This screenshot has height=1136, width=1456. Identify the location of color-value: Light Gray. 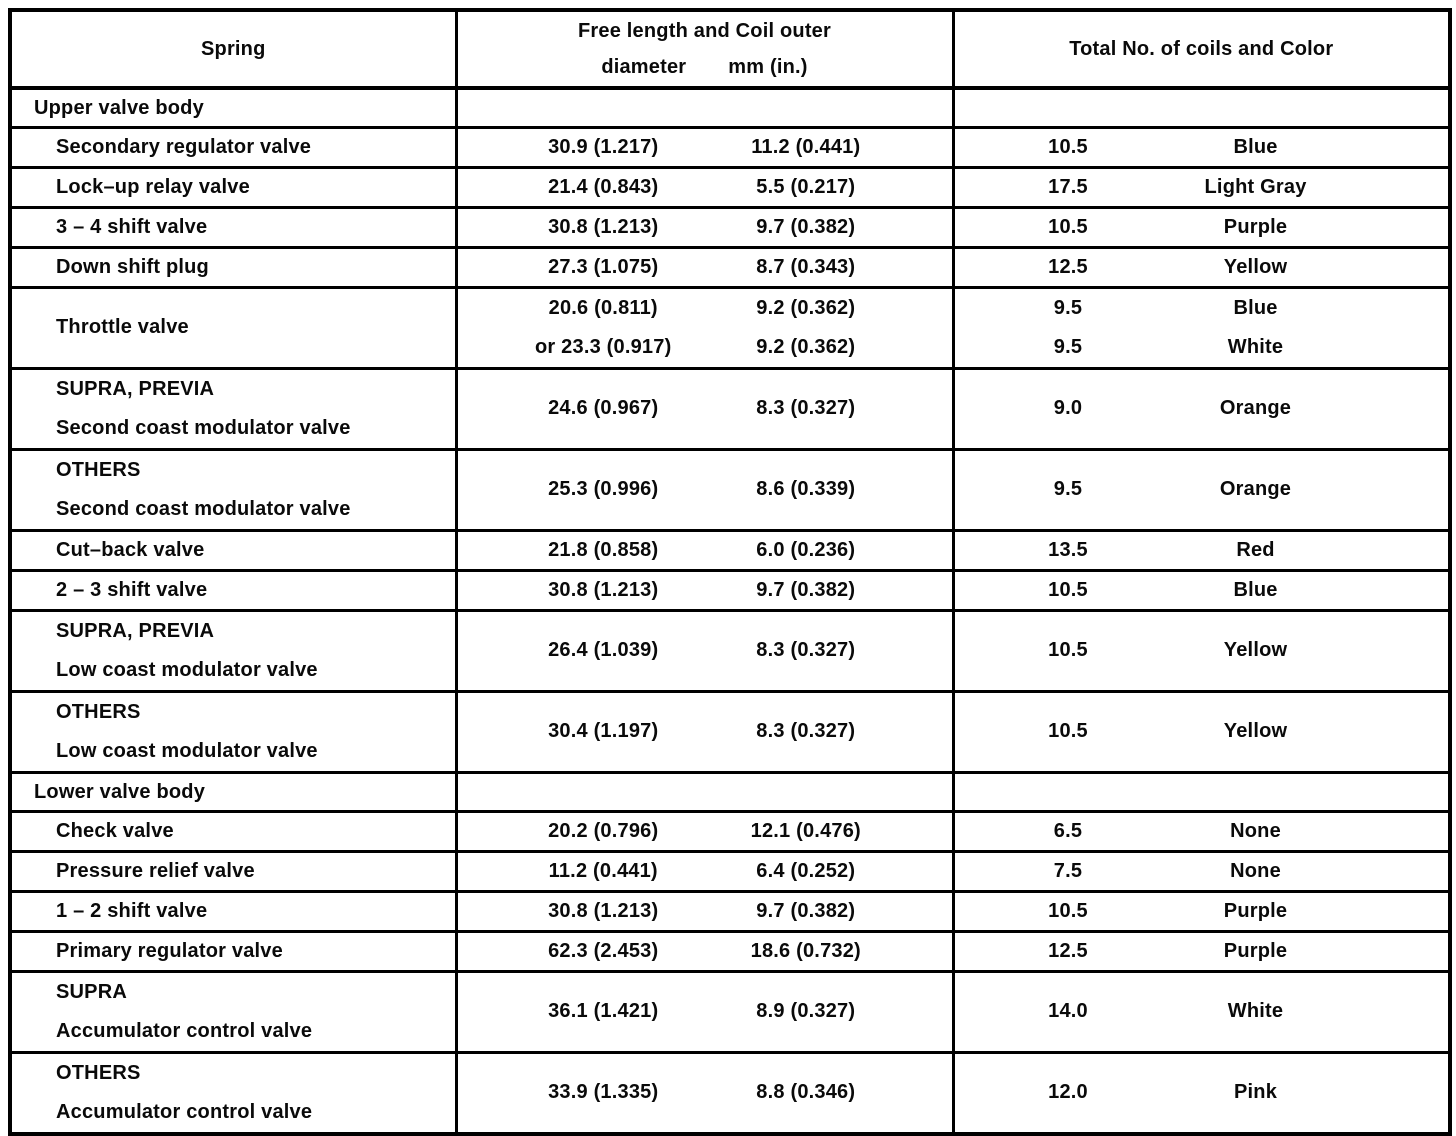
(1255, 187).